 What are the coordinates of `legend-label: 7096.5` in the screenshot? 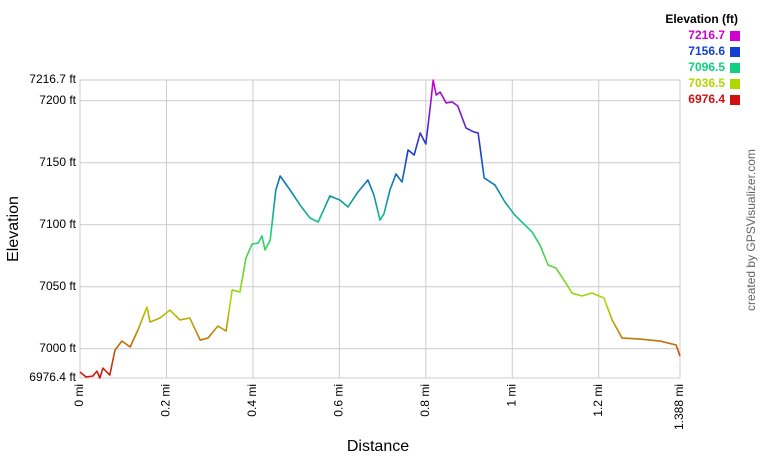 It's located at (706, 67).